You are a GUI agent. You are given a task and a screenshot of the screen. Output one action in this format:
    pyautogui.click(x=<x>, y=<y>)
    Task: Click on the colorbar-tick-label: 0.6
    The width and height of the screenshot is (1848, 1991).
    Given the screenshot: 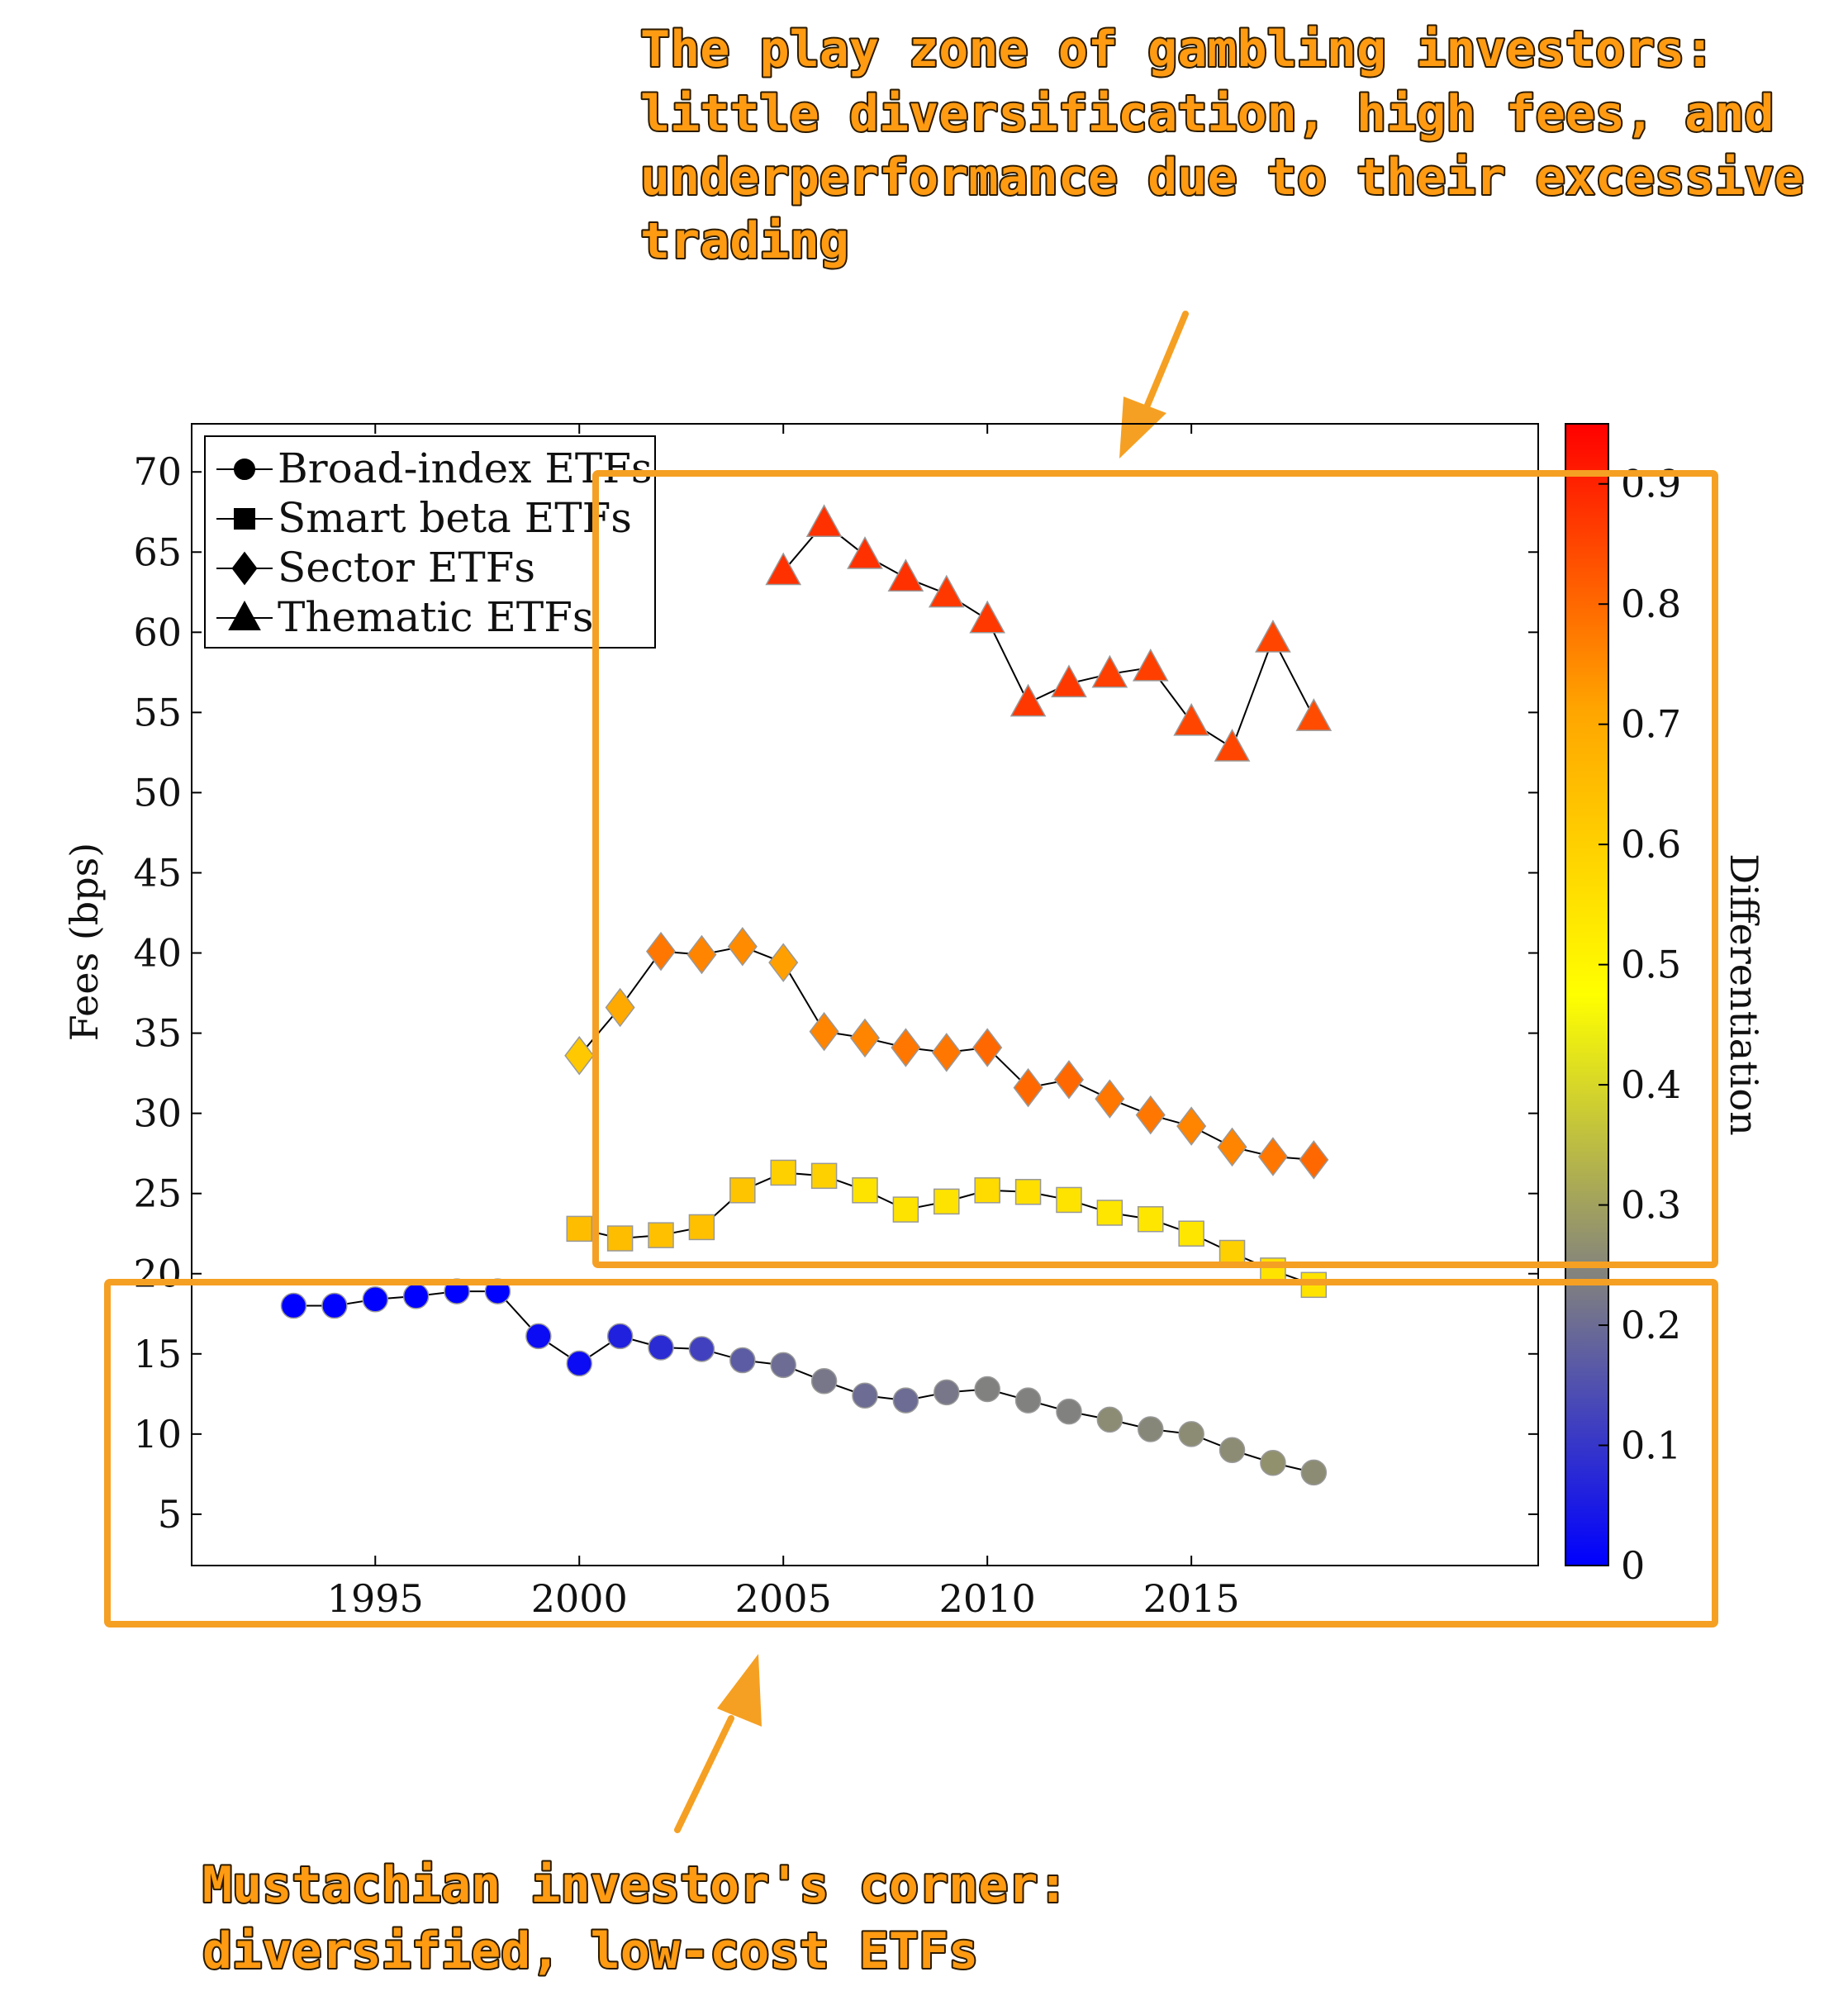 What is the action you would take?
    pyautogui.click(x=1651, y=844)
    